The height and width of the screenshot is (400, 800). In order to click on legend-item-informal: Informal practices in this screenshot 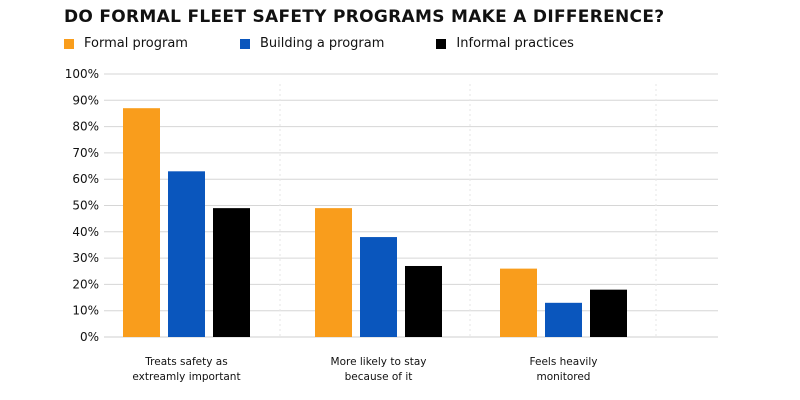, I will do `click(505, 43)`.